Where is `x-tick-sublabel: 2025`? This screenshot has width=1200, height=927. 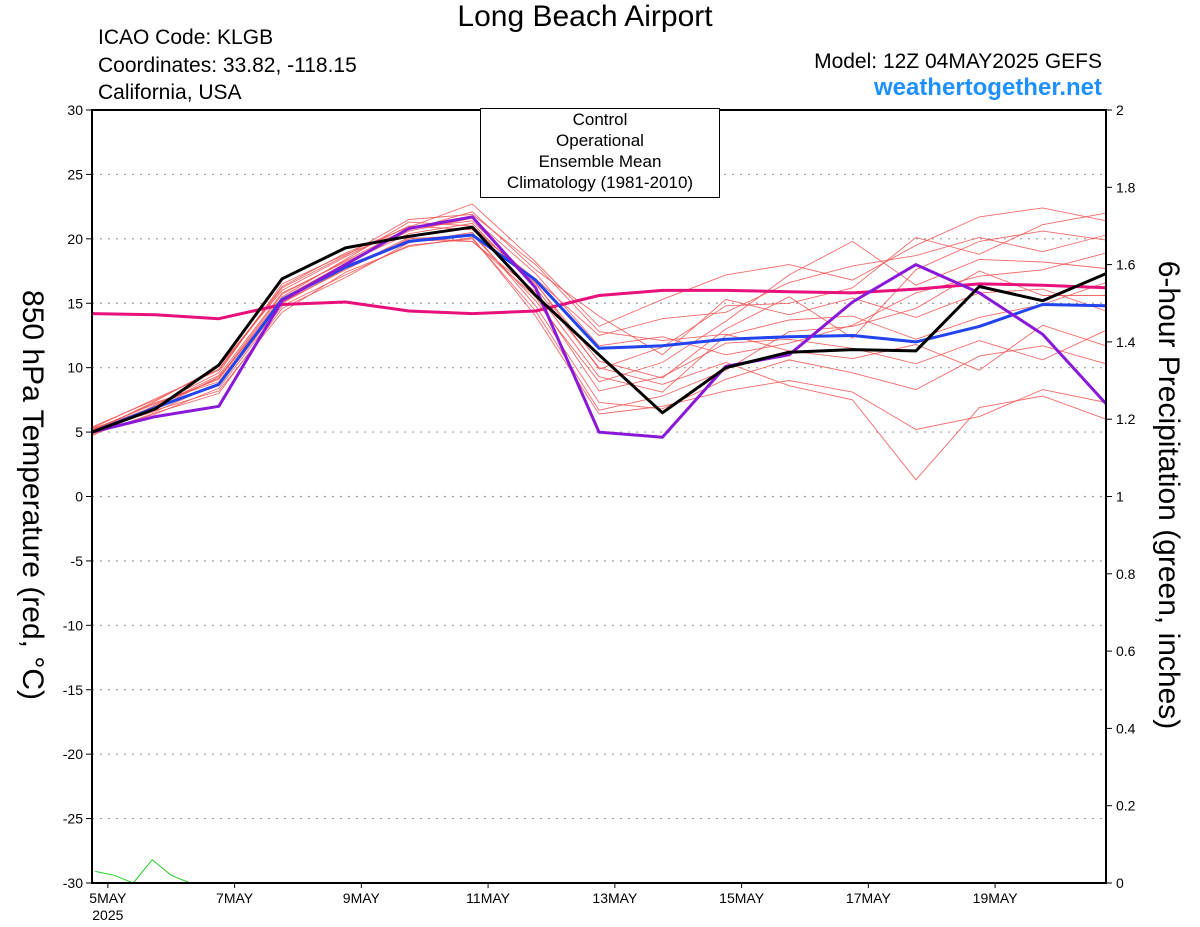 x-tick-sublabel: 2025 is located at coordinates (107, 915).